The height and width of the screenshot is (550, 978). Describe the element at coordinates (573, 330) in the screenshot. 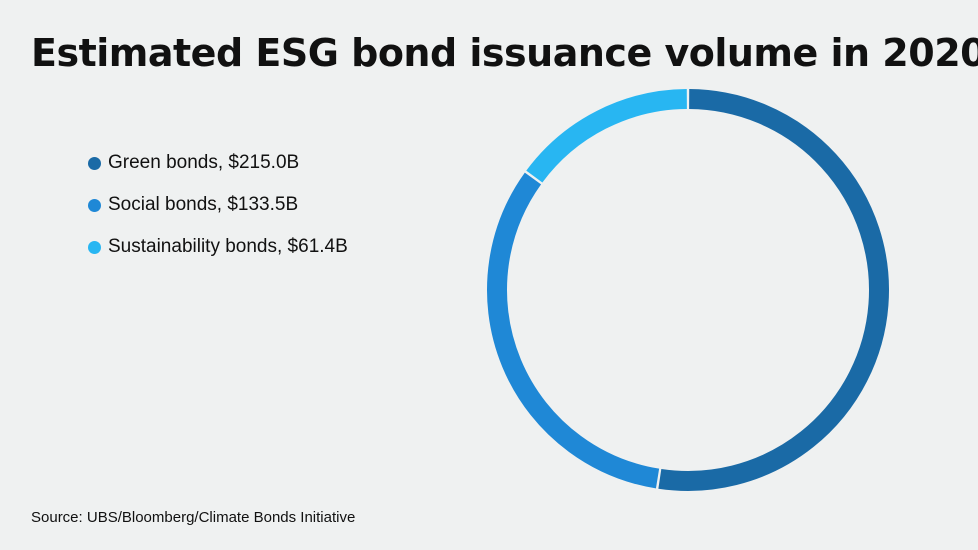

I see `donut-slice-social-bonds` at that location.